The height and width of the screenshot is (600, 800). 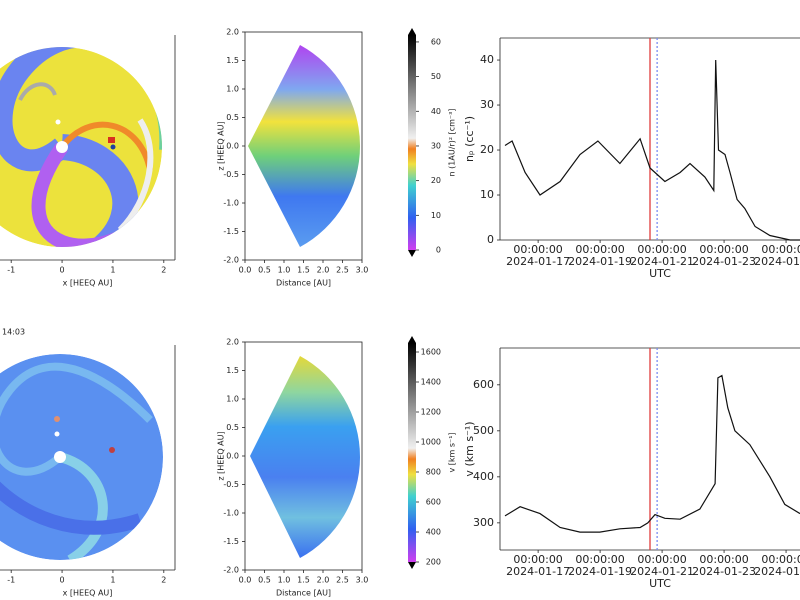 I want to click on colorbar-tick-label: 1400, so click(x=431, y=382).